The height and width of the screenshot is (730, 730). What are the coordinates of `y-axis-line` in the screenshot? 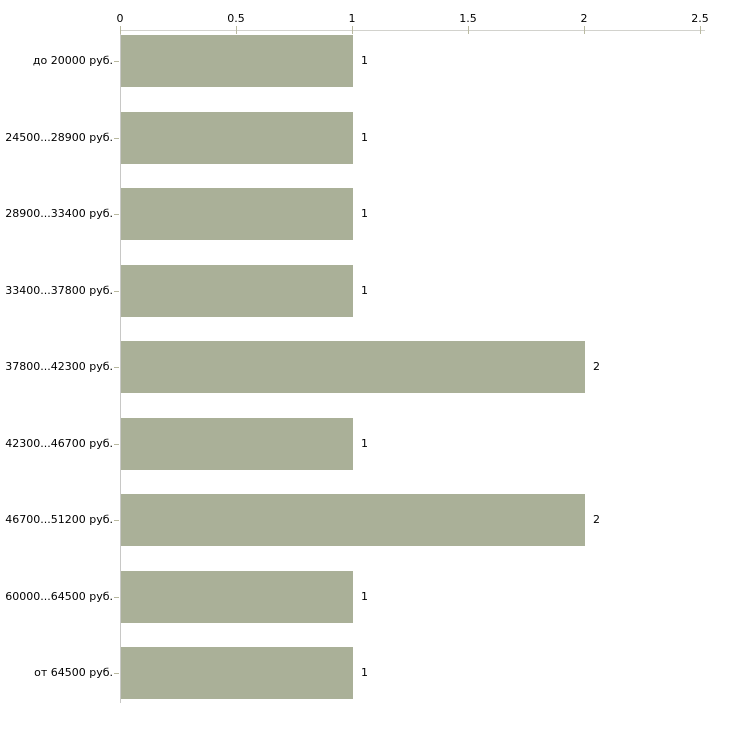 It's located at (120, 366).